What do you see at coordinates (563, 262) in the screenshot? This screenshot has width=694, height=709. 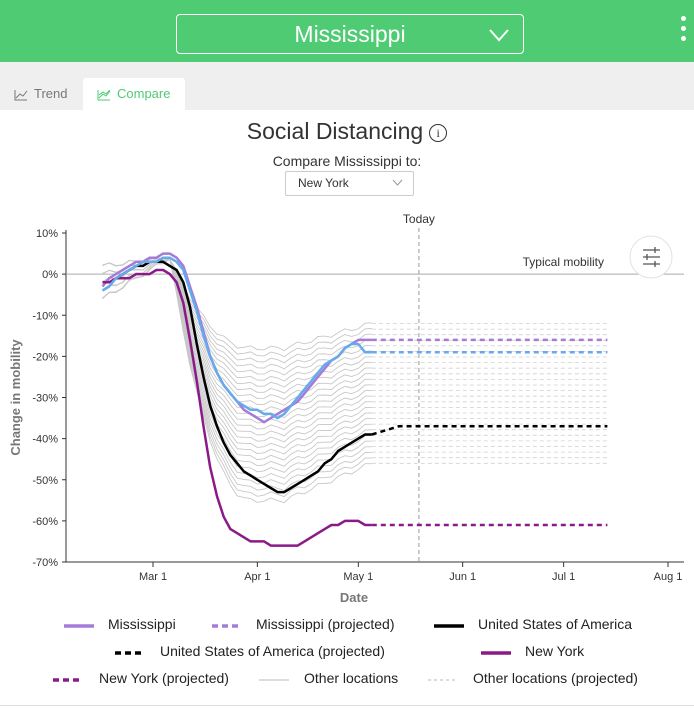 I see `typical-mobility-label: Typical mobility` at bounding box center [563, 262].